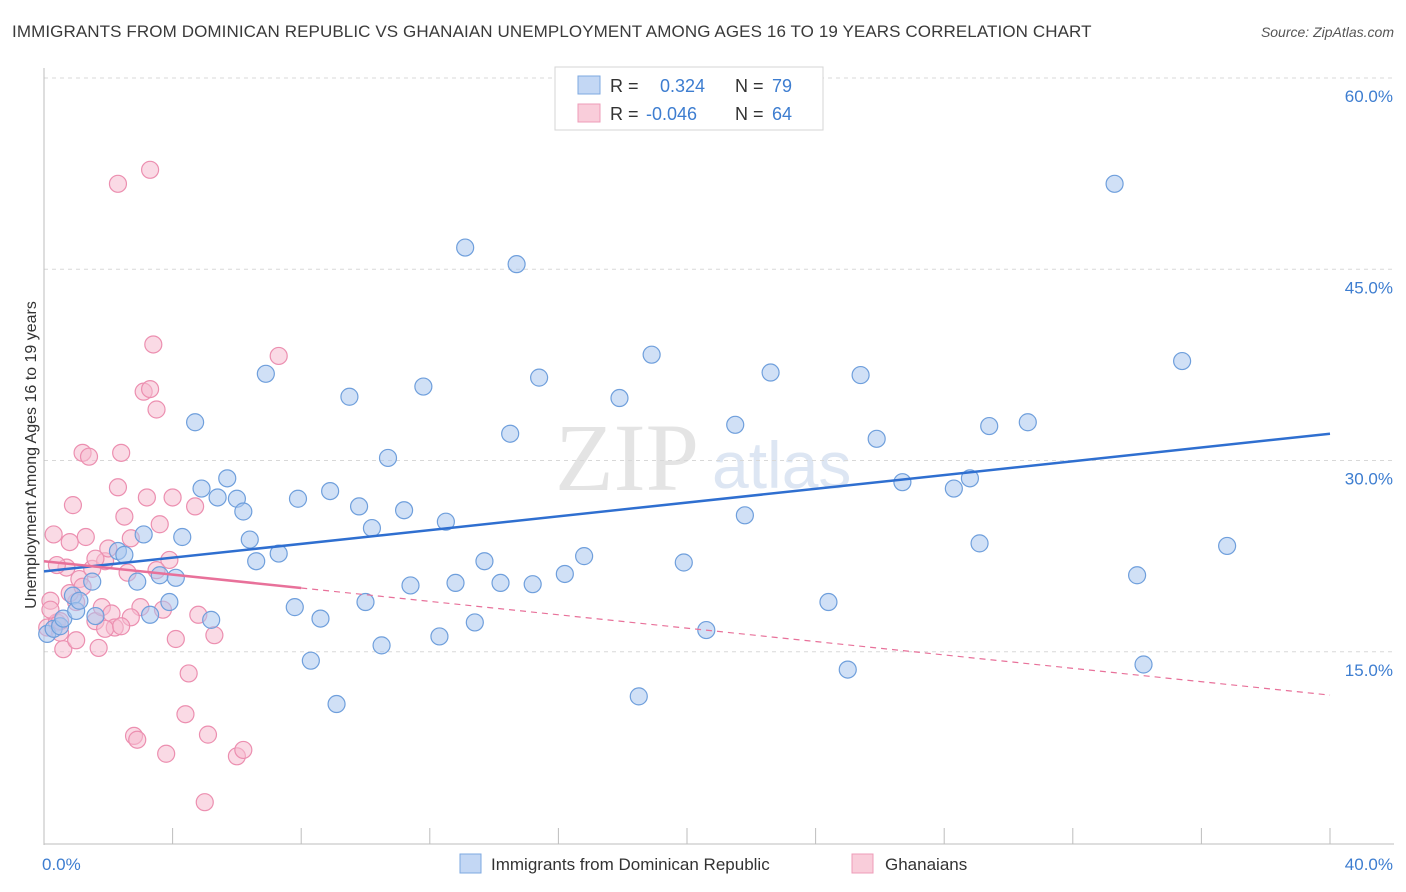 The image size is (1406, 892). Describe the element at coordinates (749, 86) in the screenshot. I see `legend-n-label-1: N =` at that location.